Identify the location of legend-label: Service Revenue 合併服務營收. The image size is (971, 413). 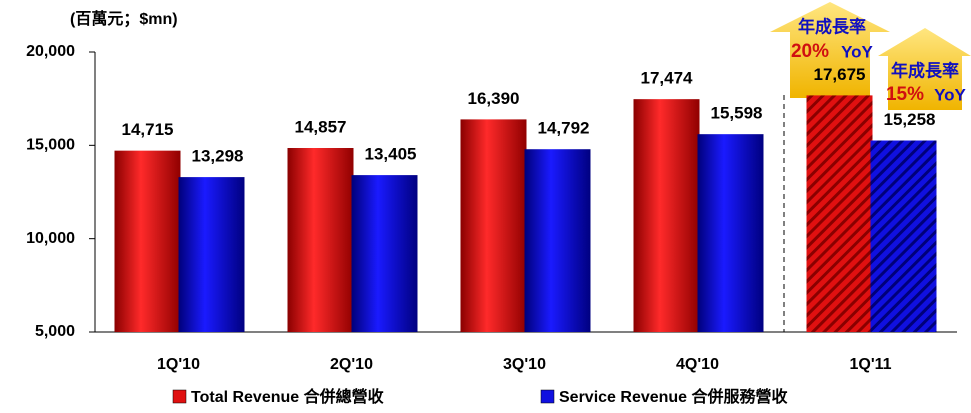
(673, 396).